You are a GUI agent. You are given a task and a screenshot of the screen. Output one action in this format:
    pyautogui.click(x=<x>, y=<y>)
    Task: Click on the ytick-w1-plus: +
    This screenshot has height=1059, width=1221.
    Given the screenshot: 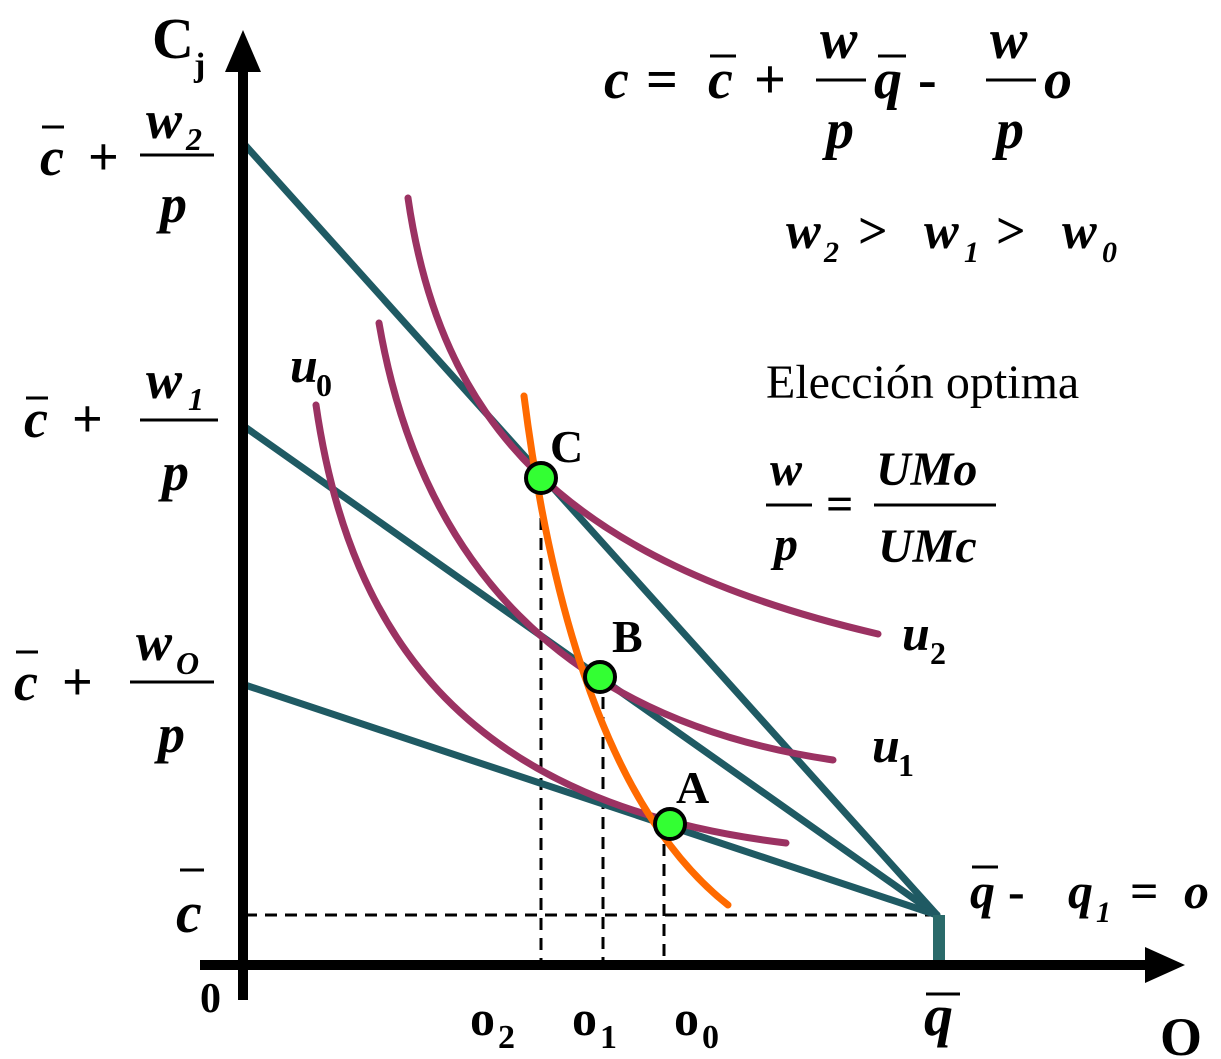 What is the action you would take?
    pyautogui.click(x=87, y=419)
    